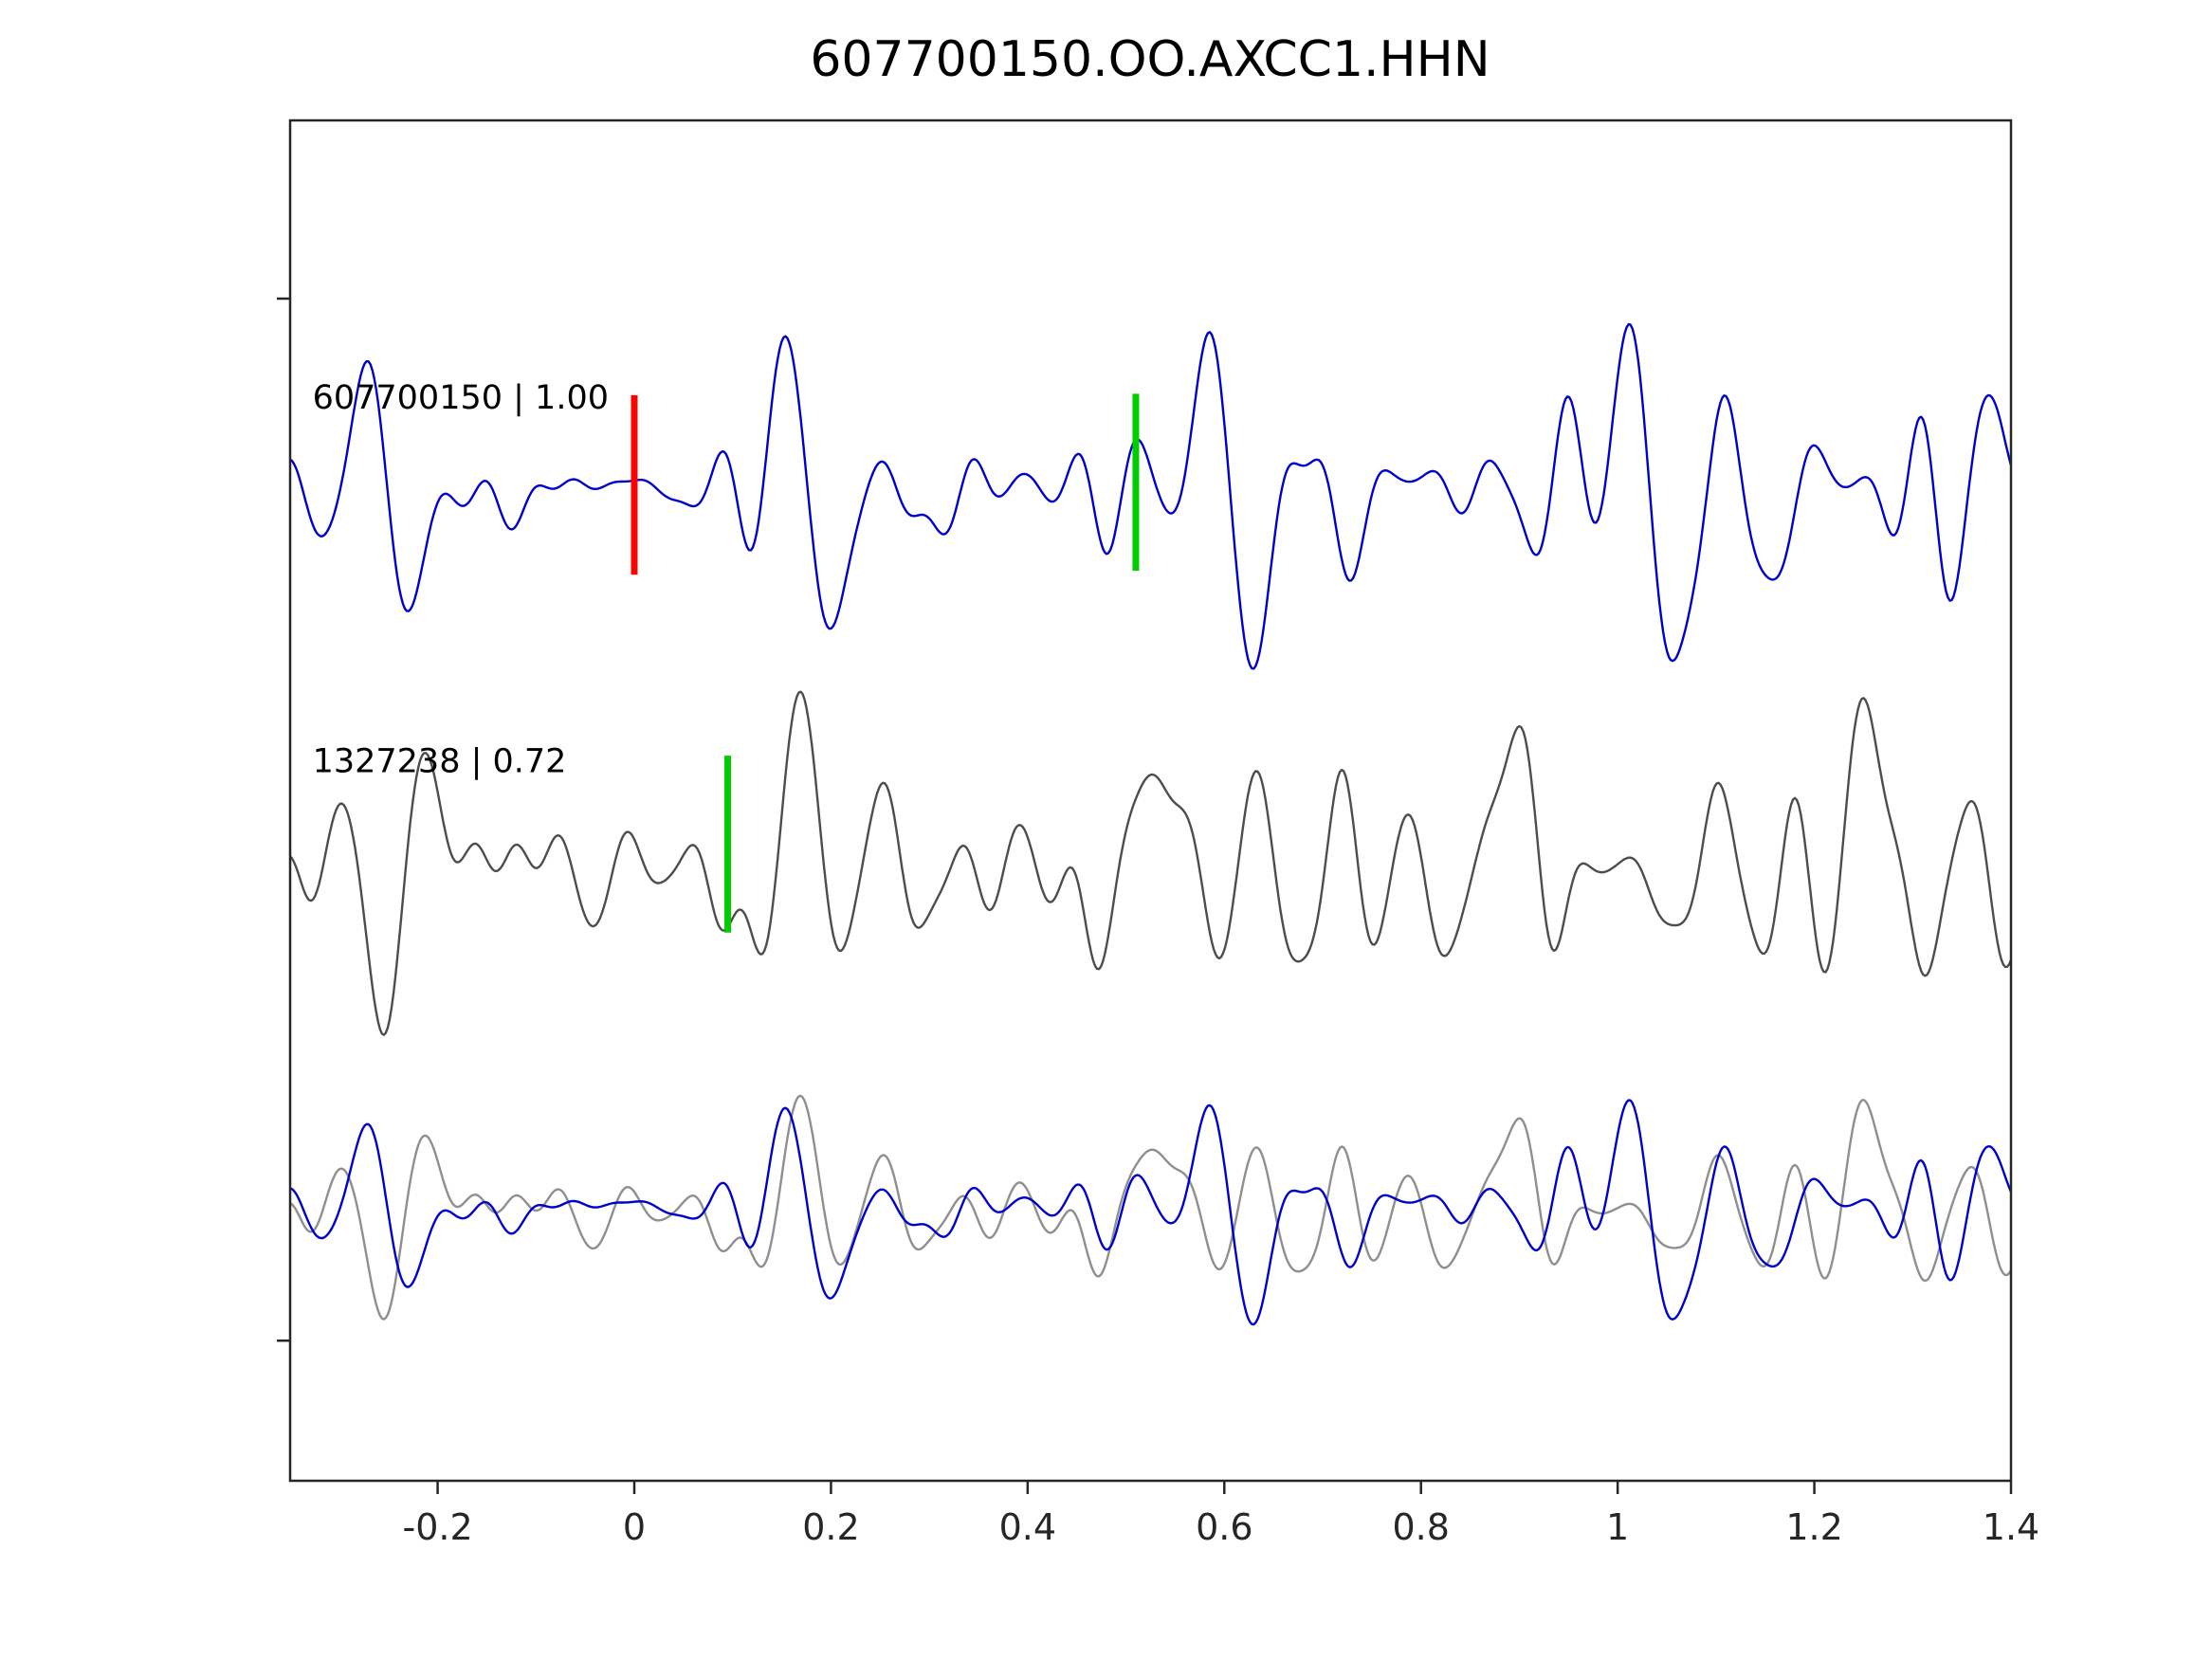 Image resolution: width=2212 pixels, height=1659 pixels. I want to click on x-tick-label-5: 0.8, so click(1420, 1527).